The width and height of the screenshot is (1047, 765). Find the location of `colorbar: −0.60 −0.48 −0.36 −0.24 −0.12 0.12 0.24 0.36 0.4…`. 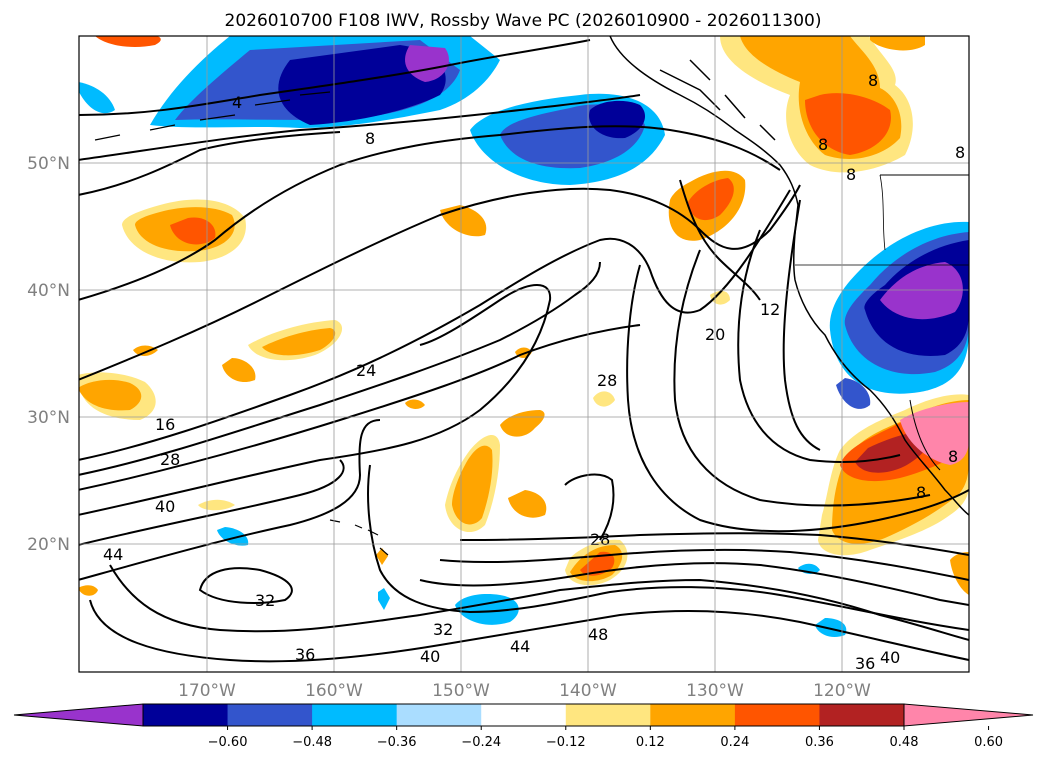

colorbar: −0.60 −0.48 −0.36 −0.24 −0.12 0.12 0.24 0.36 0.4… is located at coordinates (523, 726).